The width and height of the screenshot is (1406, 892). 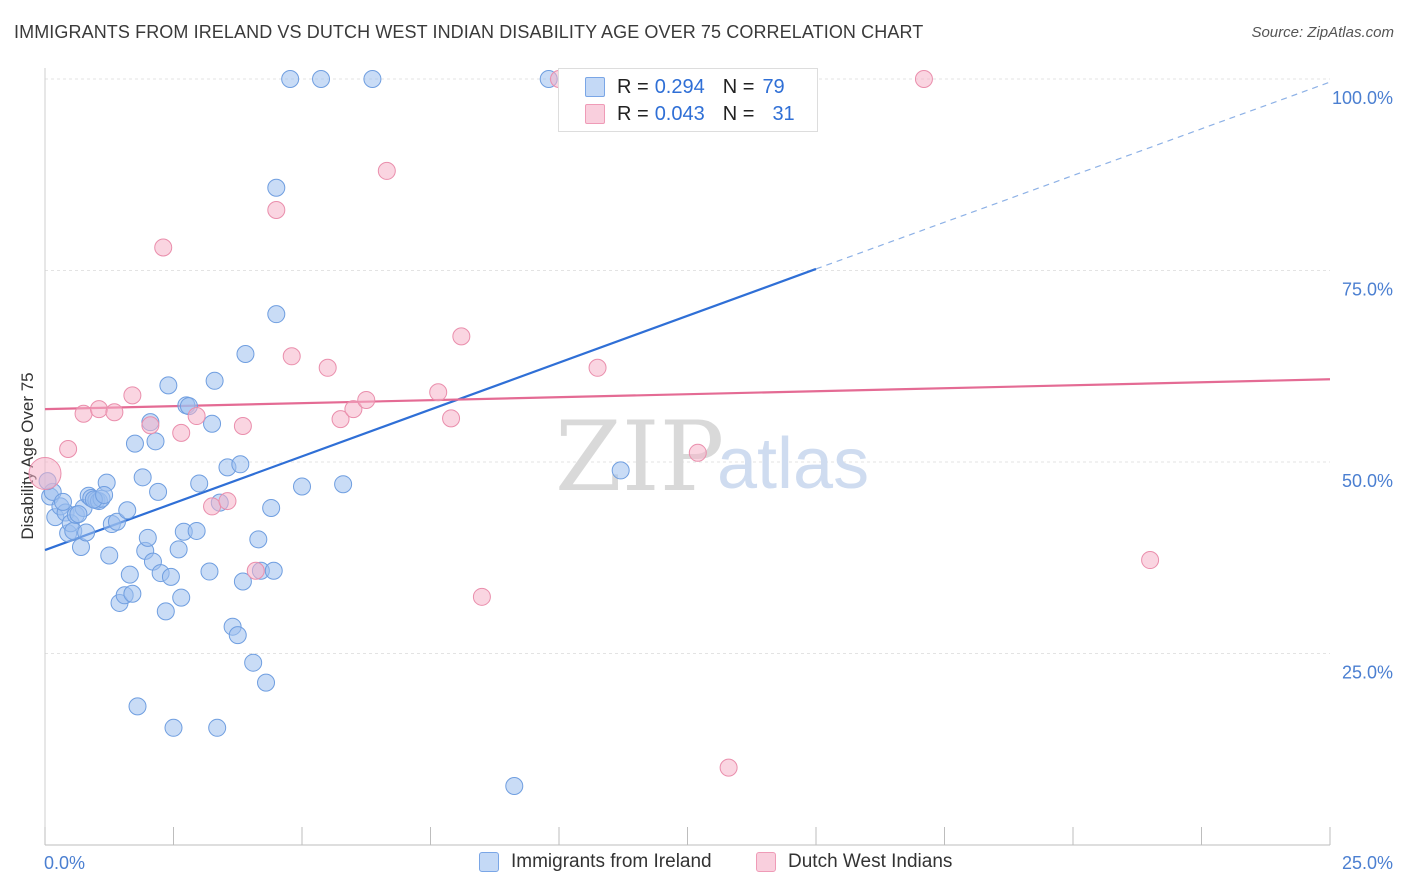 What do you see at coordinates (595, 114) in the screenshot?
I see `legend-swatch-dutch` at bounding box center [595, 114].